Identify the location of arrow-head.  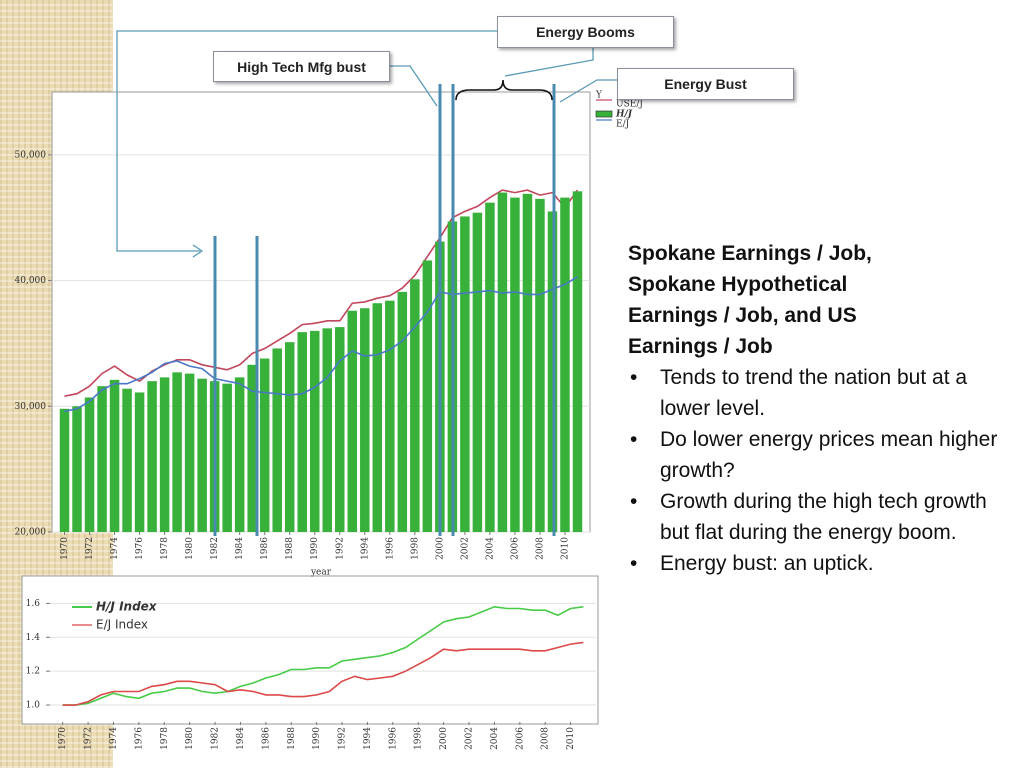
(198, 251).